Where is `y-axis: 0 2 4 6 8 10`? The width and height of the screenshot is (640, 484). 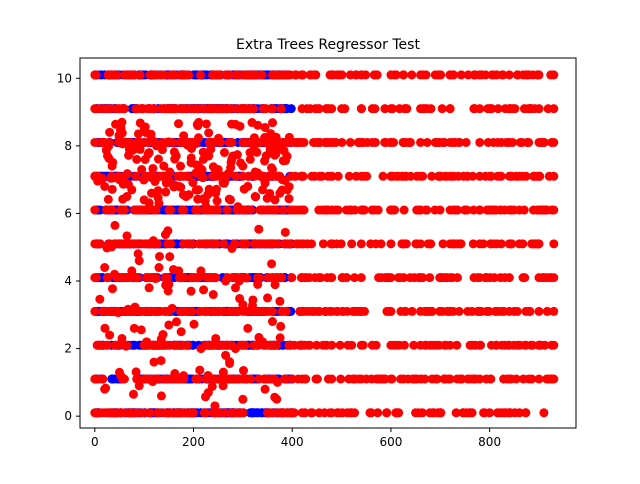
y-axis: 0 2 4 6 8 10 is located at coordinates (68, 247).